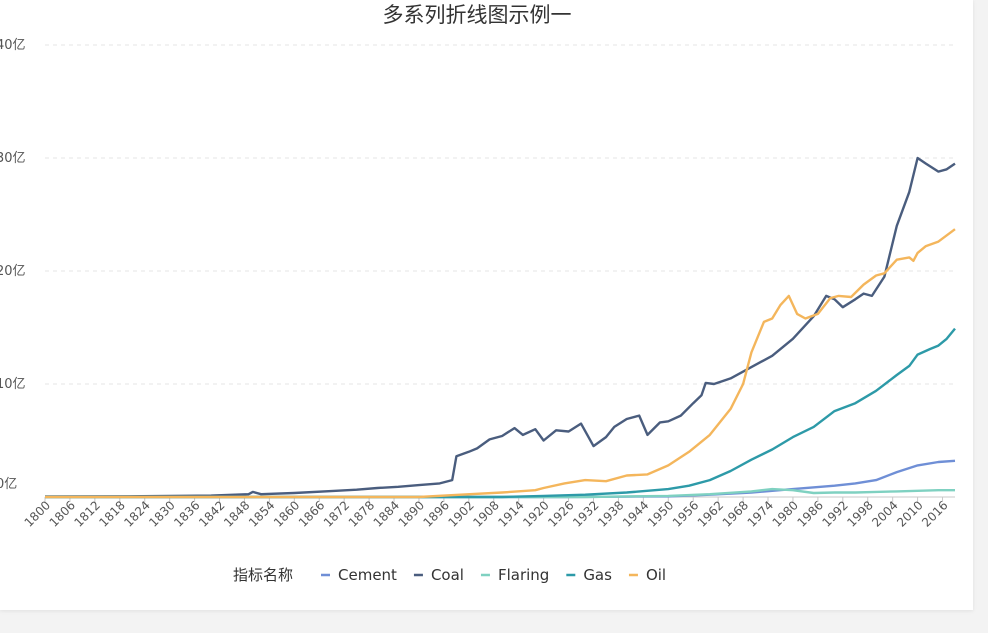 The width and height of the screenshot is (988, 633). Describe the element at coordinates (809, 513) in the screenshot. I see `x-tick-label: 1986` at that location.